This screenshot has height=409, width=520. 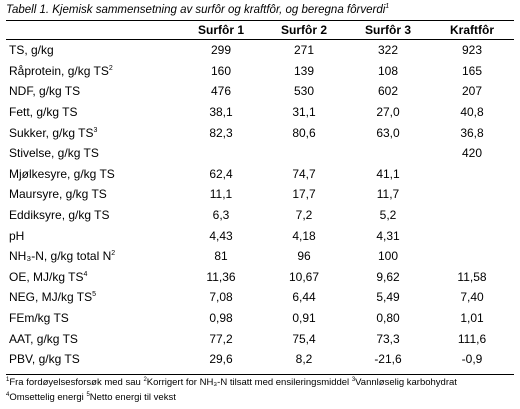 What do you see at coordinates (388, 173) in the screenshot?
I see `cell-surfor-3: 41,1` at bounding box center [388, 173].